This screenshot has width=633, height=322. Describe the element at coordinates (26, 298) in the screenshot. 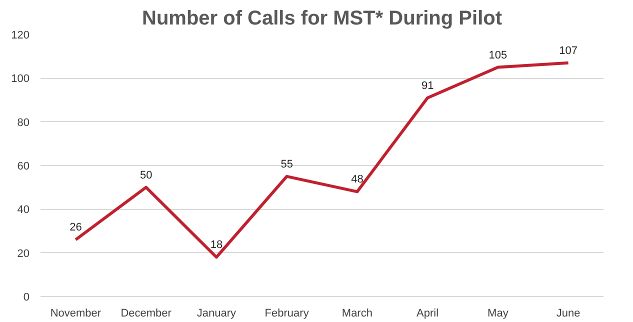

I see `y-tick-label: 0` at that location.